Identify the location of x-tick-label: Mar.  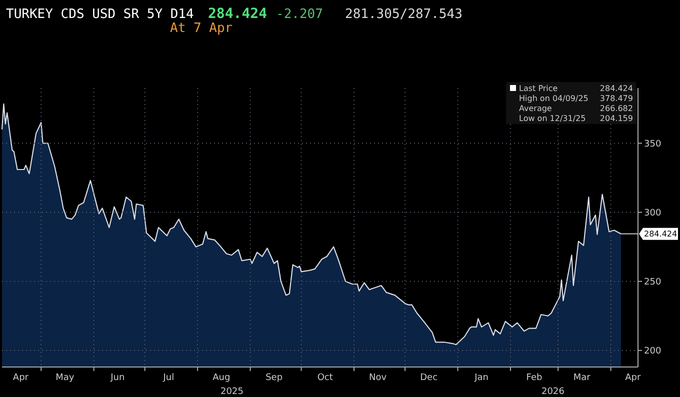
(582, 378).